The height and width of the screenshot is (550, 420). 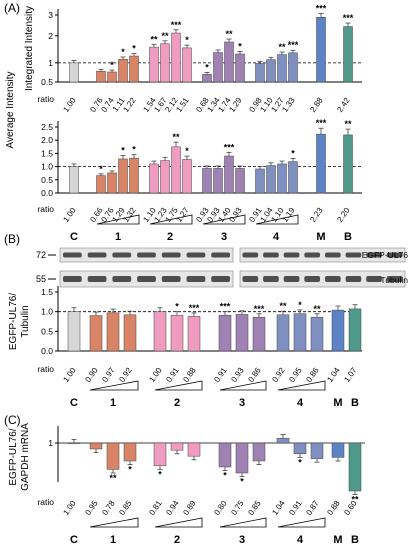 What do you see at coordinates (12, 239) in the screenshot?
I see `panel-label-b: (B)` at bounding box center [12, 239].